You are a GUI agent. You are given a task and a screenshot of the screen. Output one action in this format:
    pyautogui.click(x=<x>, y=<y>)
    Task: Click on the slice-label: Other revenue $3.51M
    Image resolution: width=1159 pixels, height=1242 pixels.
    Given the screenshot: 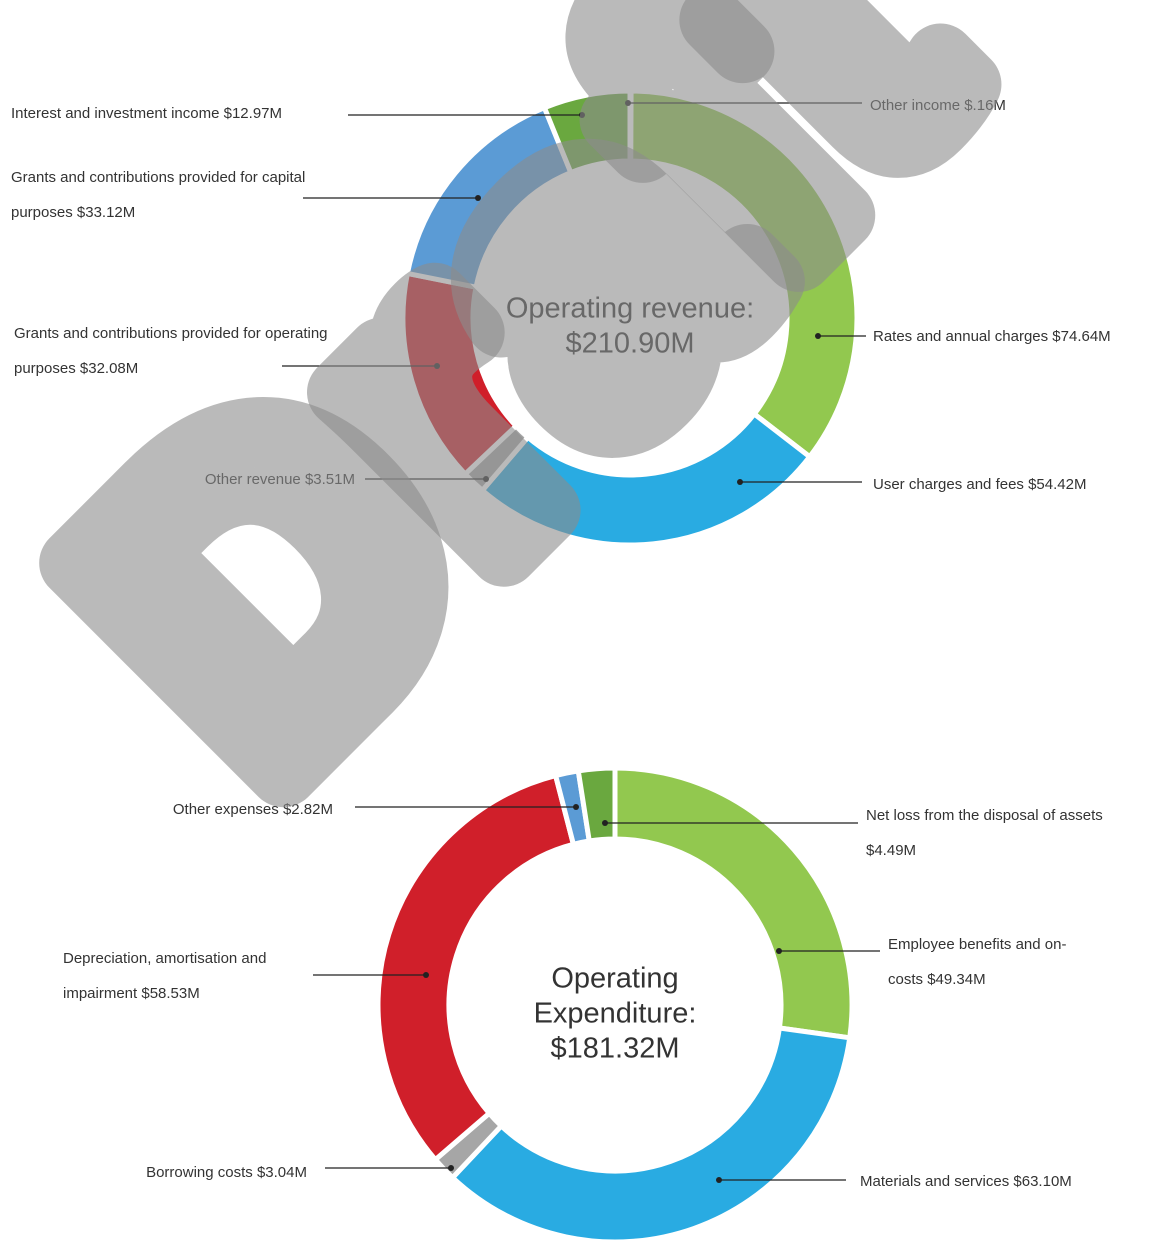 What is the action you would take?
    pyautogui.click(x=235, y=479)
    